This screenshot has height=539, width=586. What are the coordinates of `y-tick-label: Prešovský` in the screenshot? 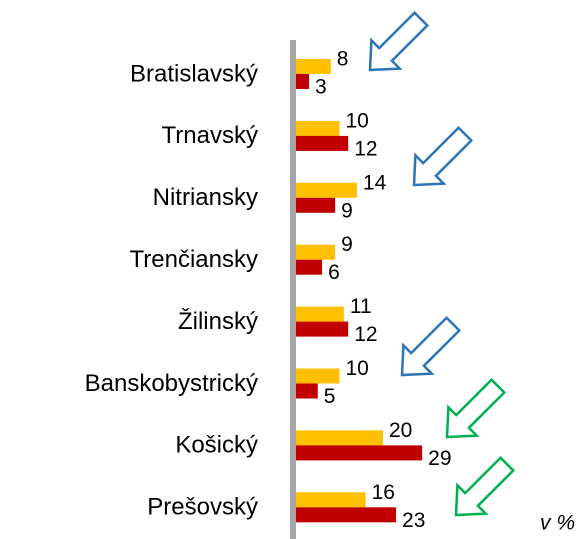 It's located at (202, 507).